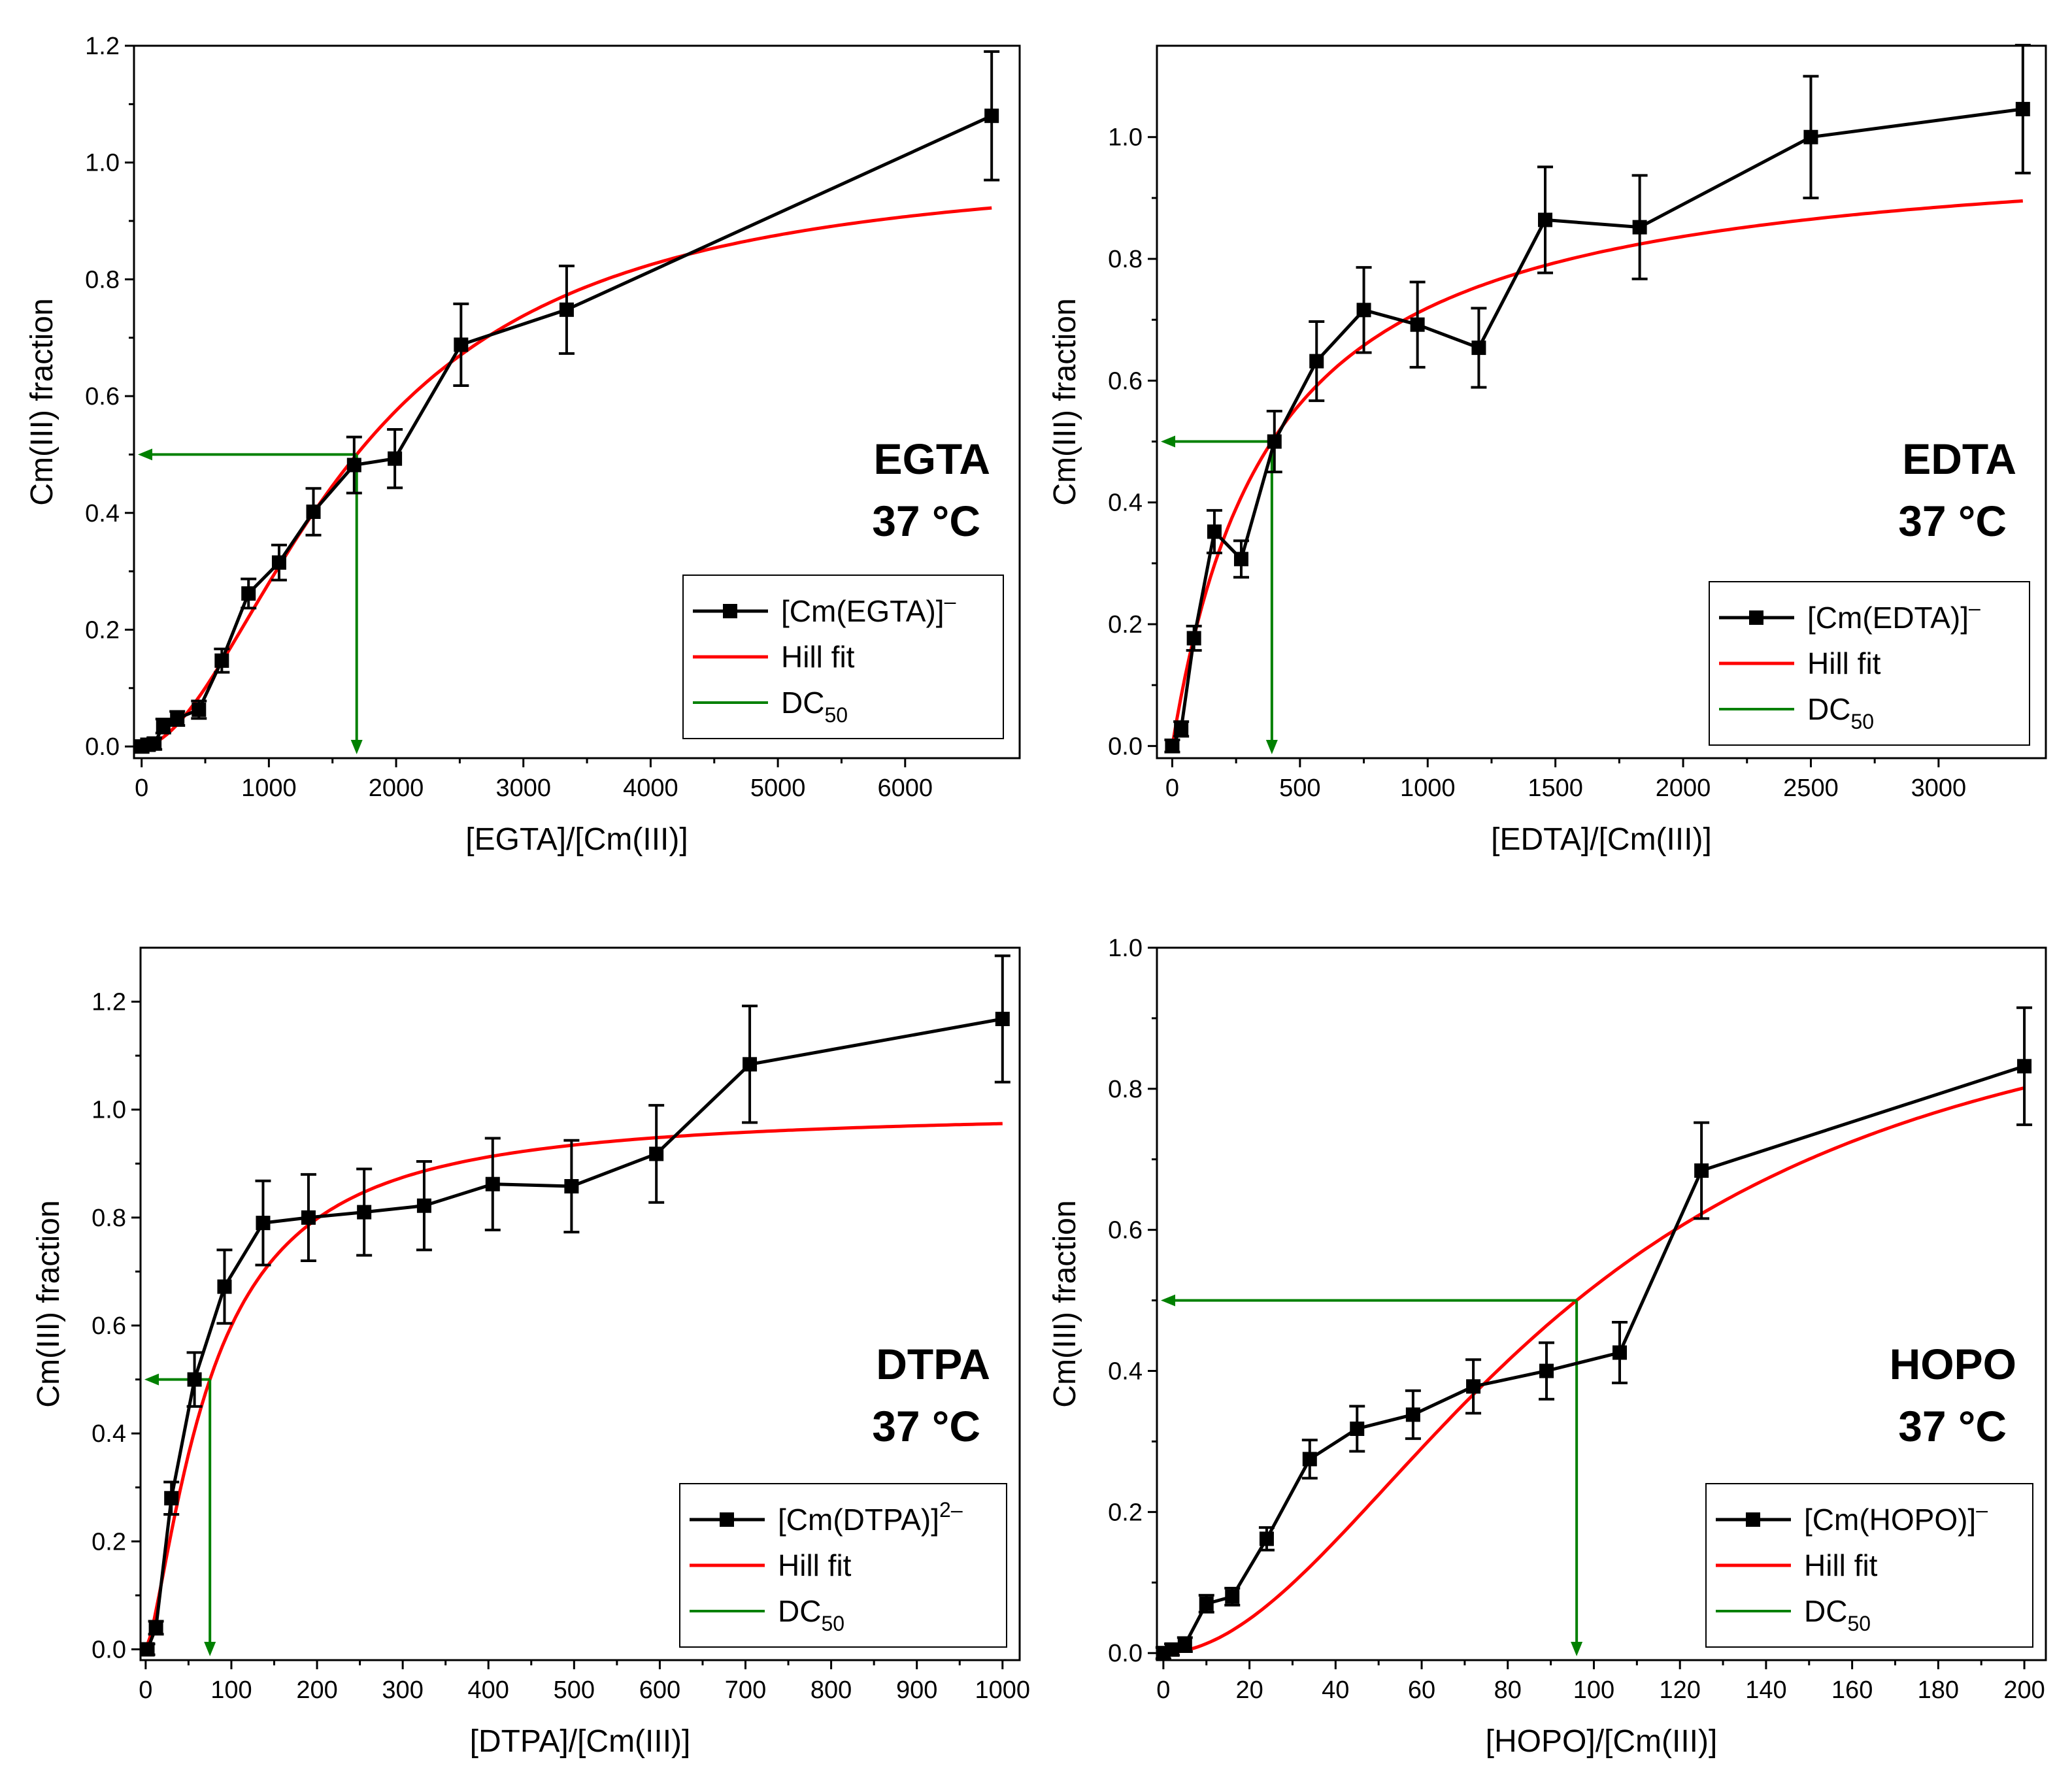 The width and height of the screenshot is (2072, 1783). Describe the element at coordinates (933, 1364) in the screenshot. I see `ligand-label: DTPA` at that location.